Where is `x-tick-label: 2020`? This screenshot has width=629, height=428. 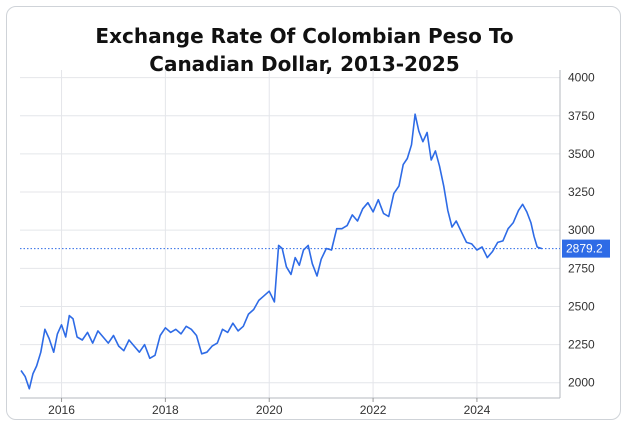 x-tick-label: 2020 is located at coordinates (269, 410).